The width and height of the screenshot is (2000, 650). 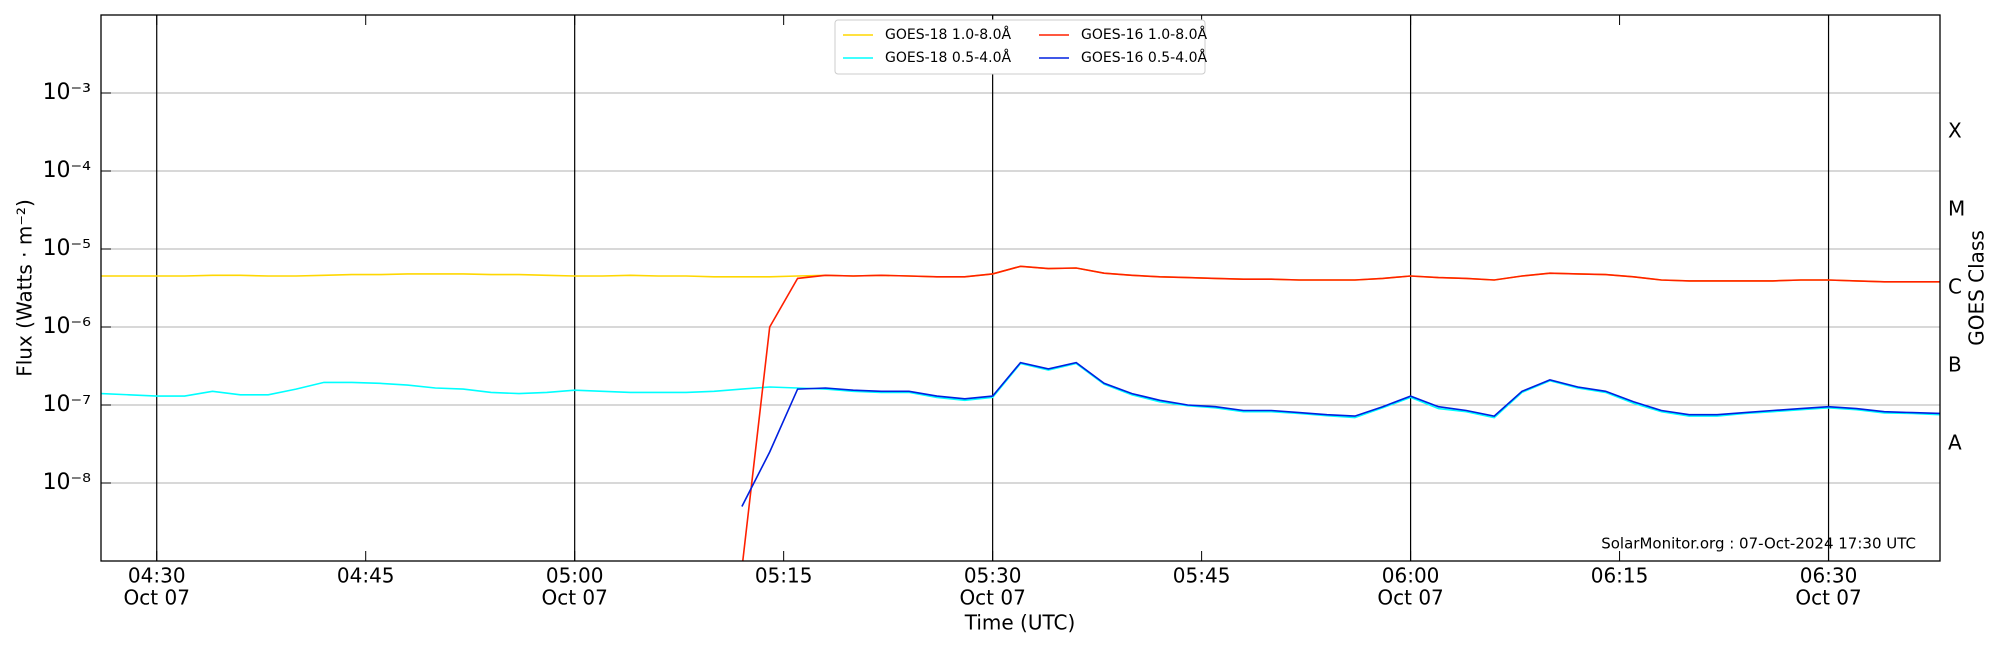 What do you see at coordinates (1340, 434) in the screenshot?
I see `series-line` at bounding box center [1340, 434].